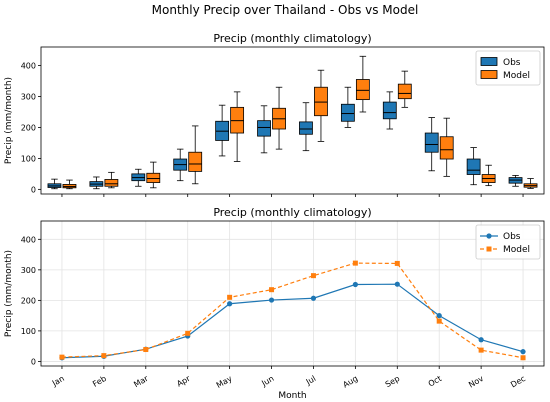 This screenshot has width=550, height=402. Describe the element at coordinates (489, 74) in the screenshot. I see `legend-swatch-model` at that location.